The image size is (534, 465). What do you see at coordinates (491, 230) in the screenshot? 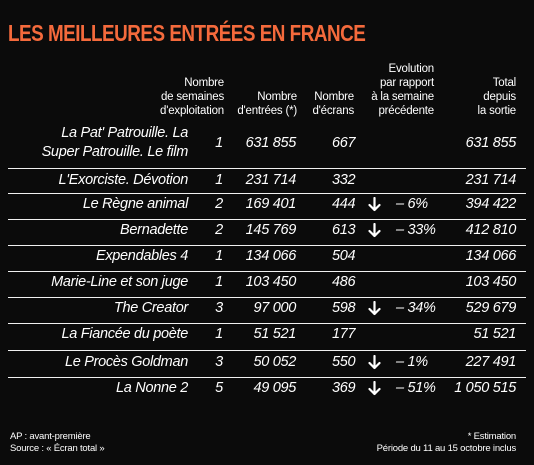
I see `total-count: 412 810` at bounding box center [491, 230].